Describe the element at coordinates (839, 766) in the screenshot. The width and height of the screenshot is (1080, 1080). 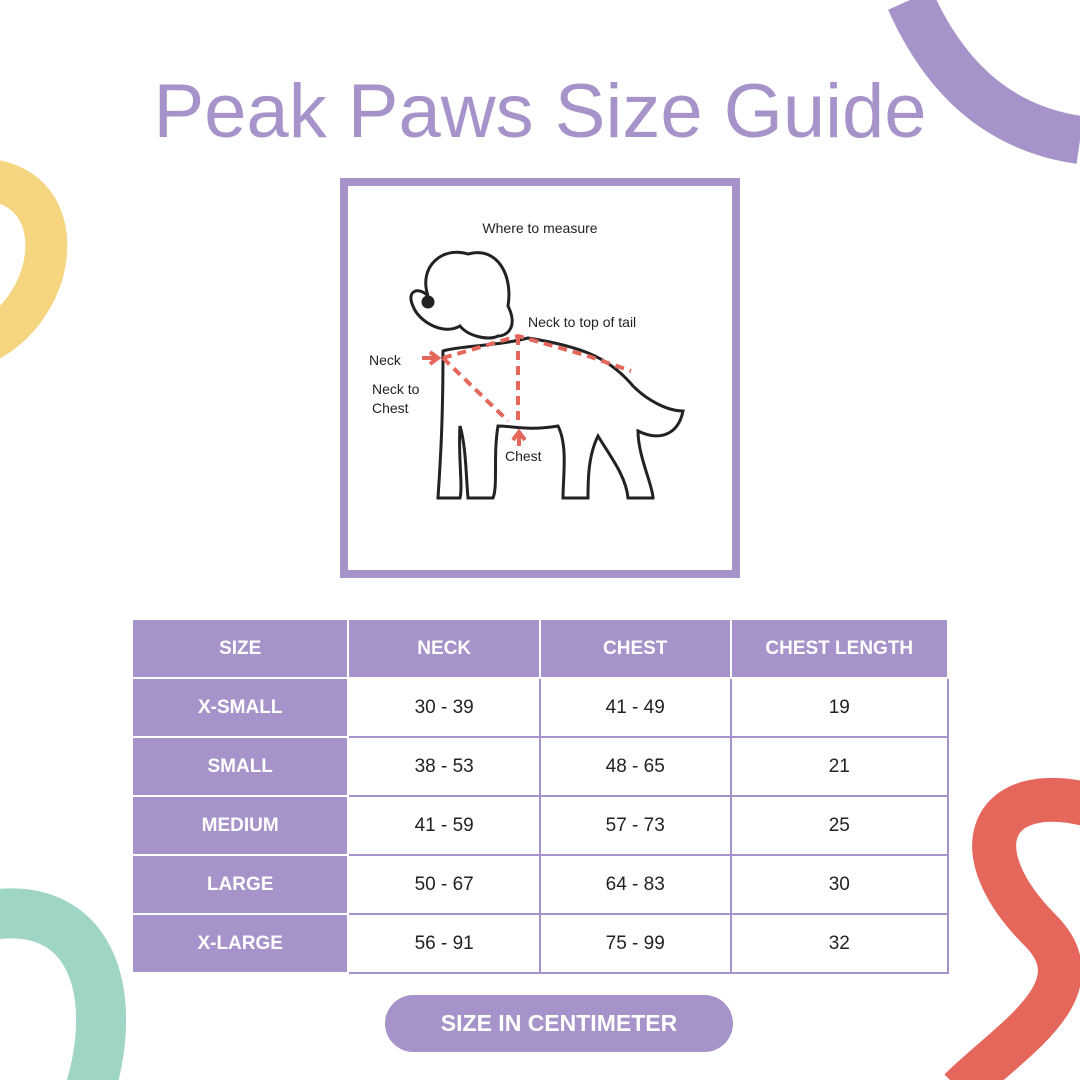
I see `value-cell: 21` at that location.